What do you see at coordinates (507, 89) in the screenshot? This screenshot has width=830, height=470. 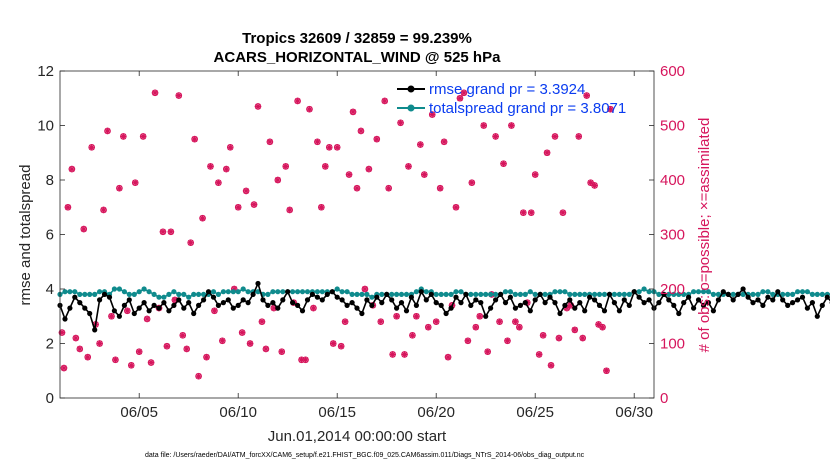 I see `legend-rmse-label: rmse grand pr = 3.3924` at bounding box center [507, 89].